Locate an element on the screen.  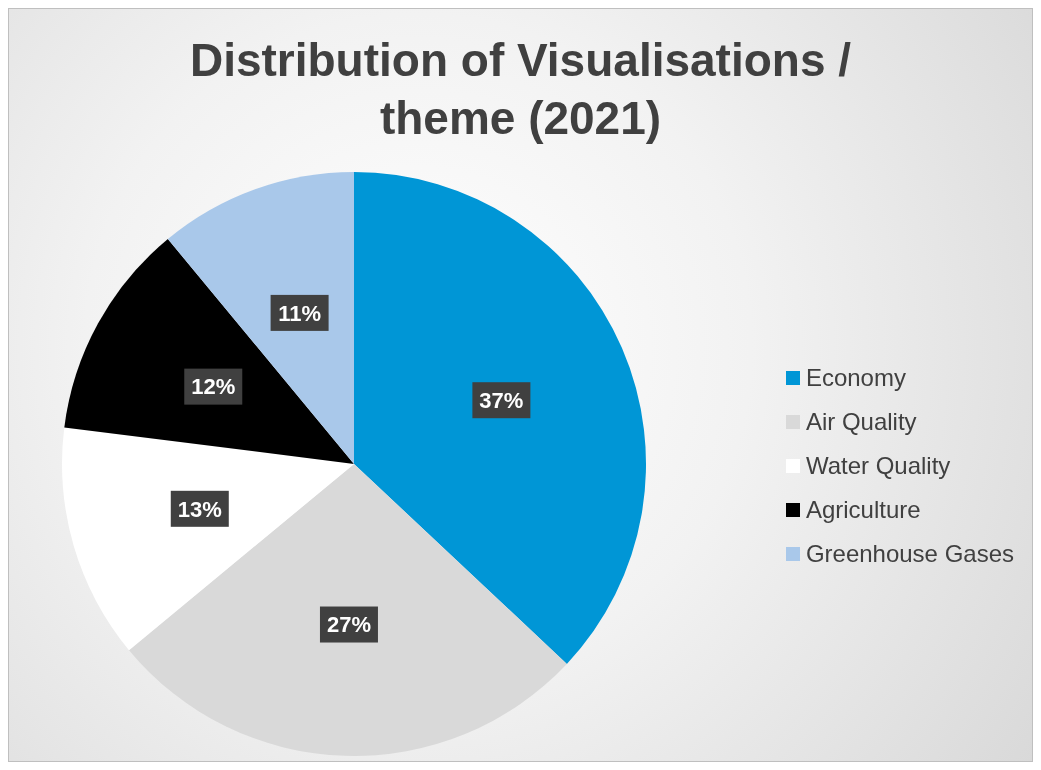
legend-label: Greenhouse Gases is located at coordinates (909, 554).